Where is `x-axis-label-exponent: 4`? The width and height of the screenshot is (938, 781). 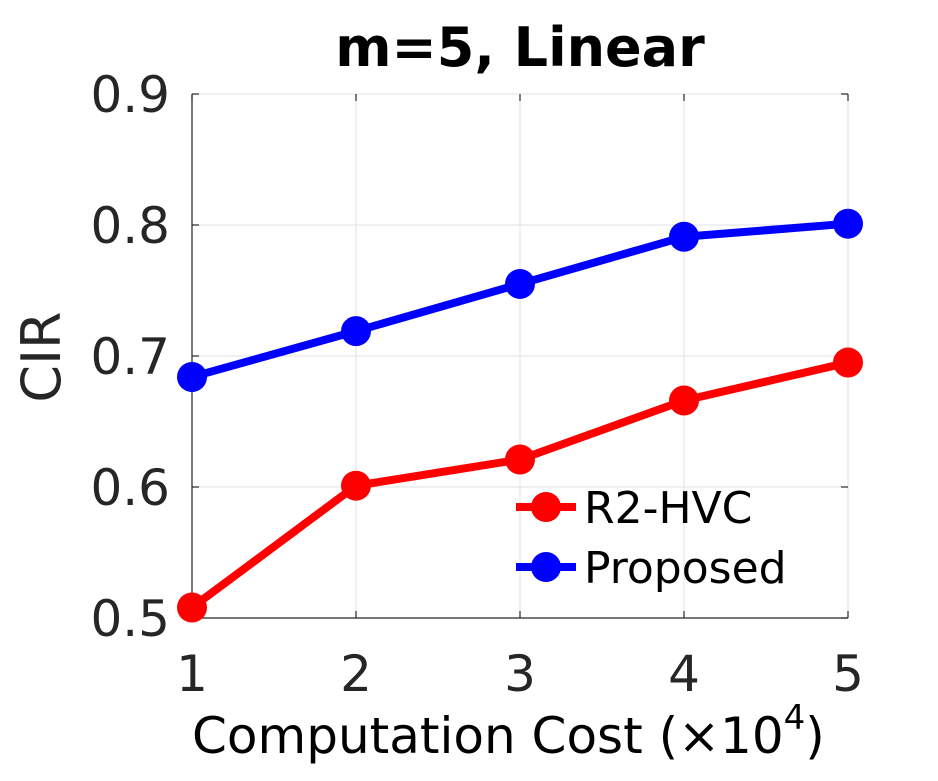
x-axis-label-exponent: 4 is located at coordinates (795, 718).